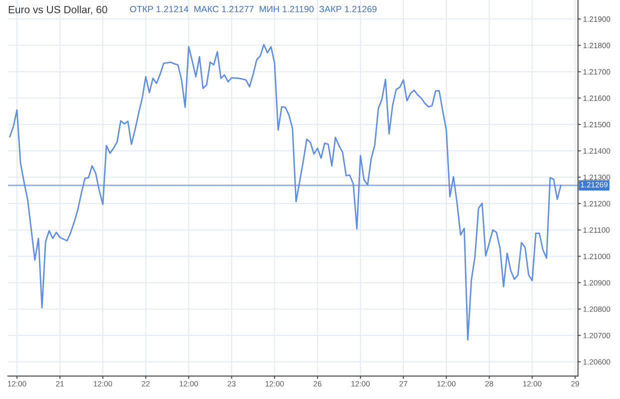 Image resolution: width=620 pixels, height=399 pixels. I want to click on chart-title: Euro vs US Dollar, 60, so click(58, 10).